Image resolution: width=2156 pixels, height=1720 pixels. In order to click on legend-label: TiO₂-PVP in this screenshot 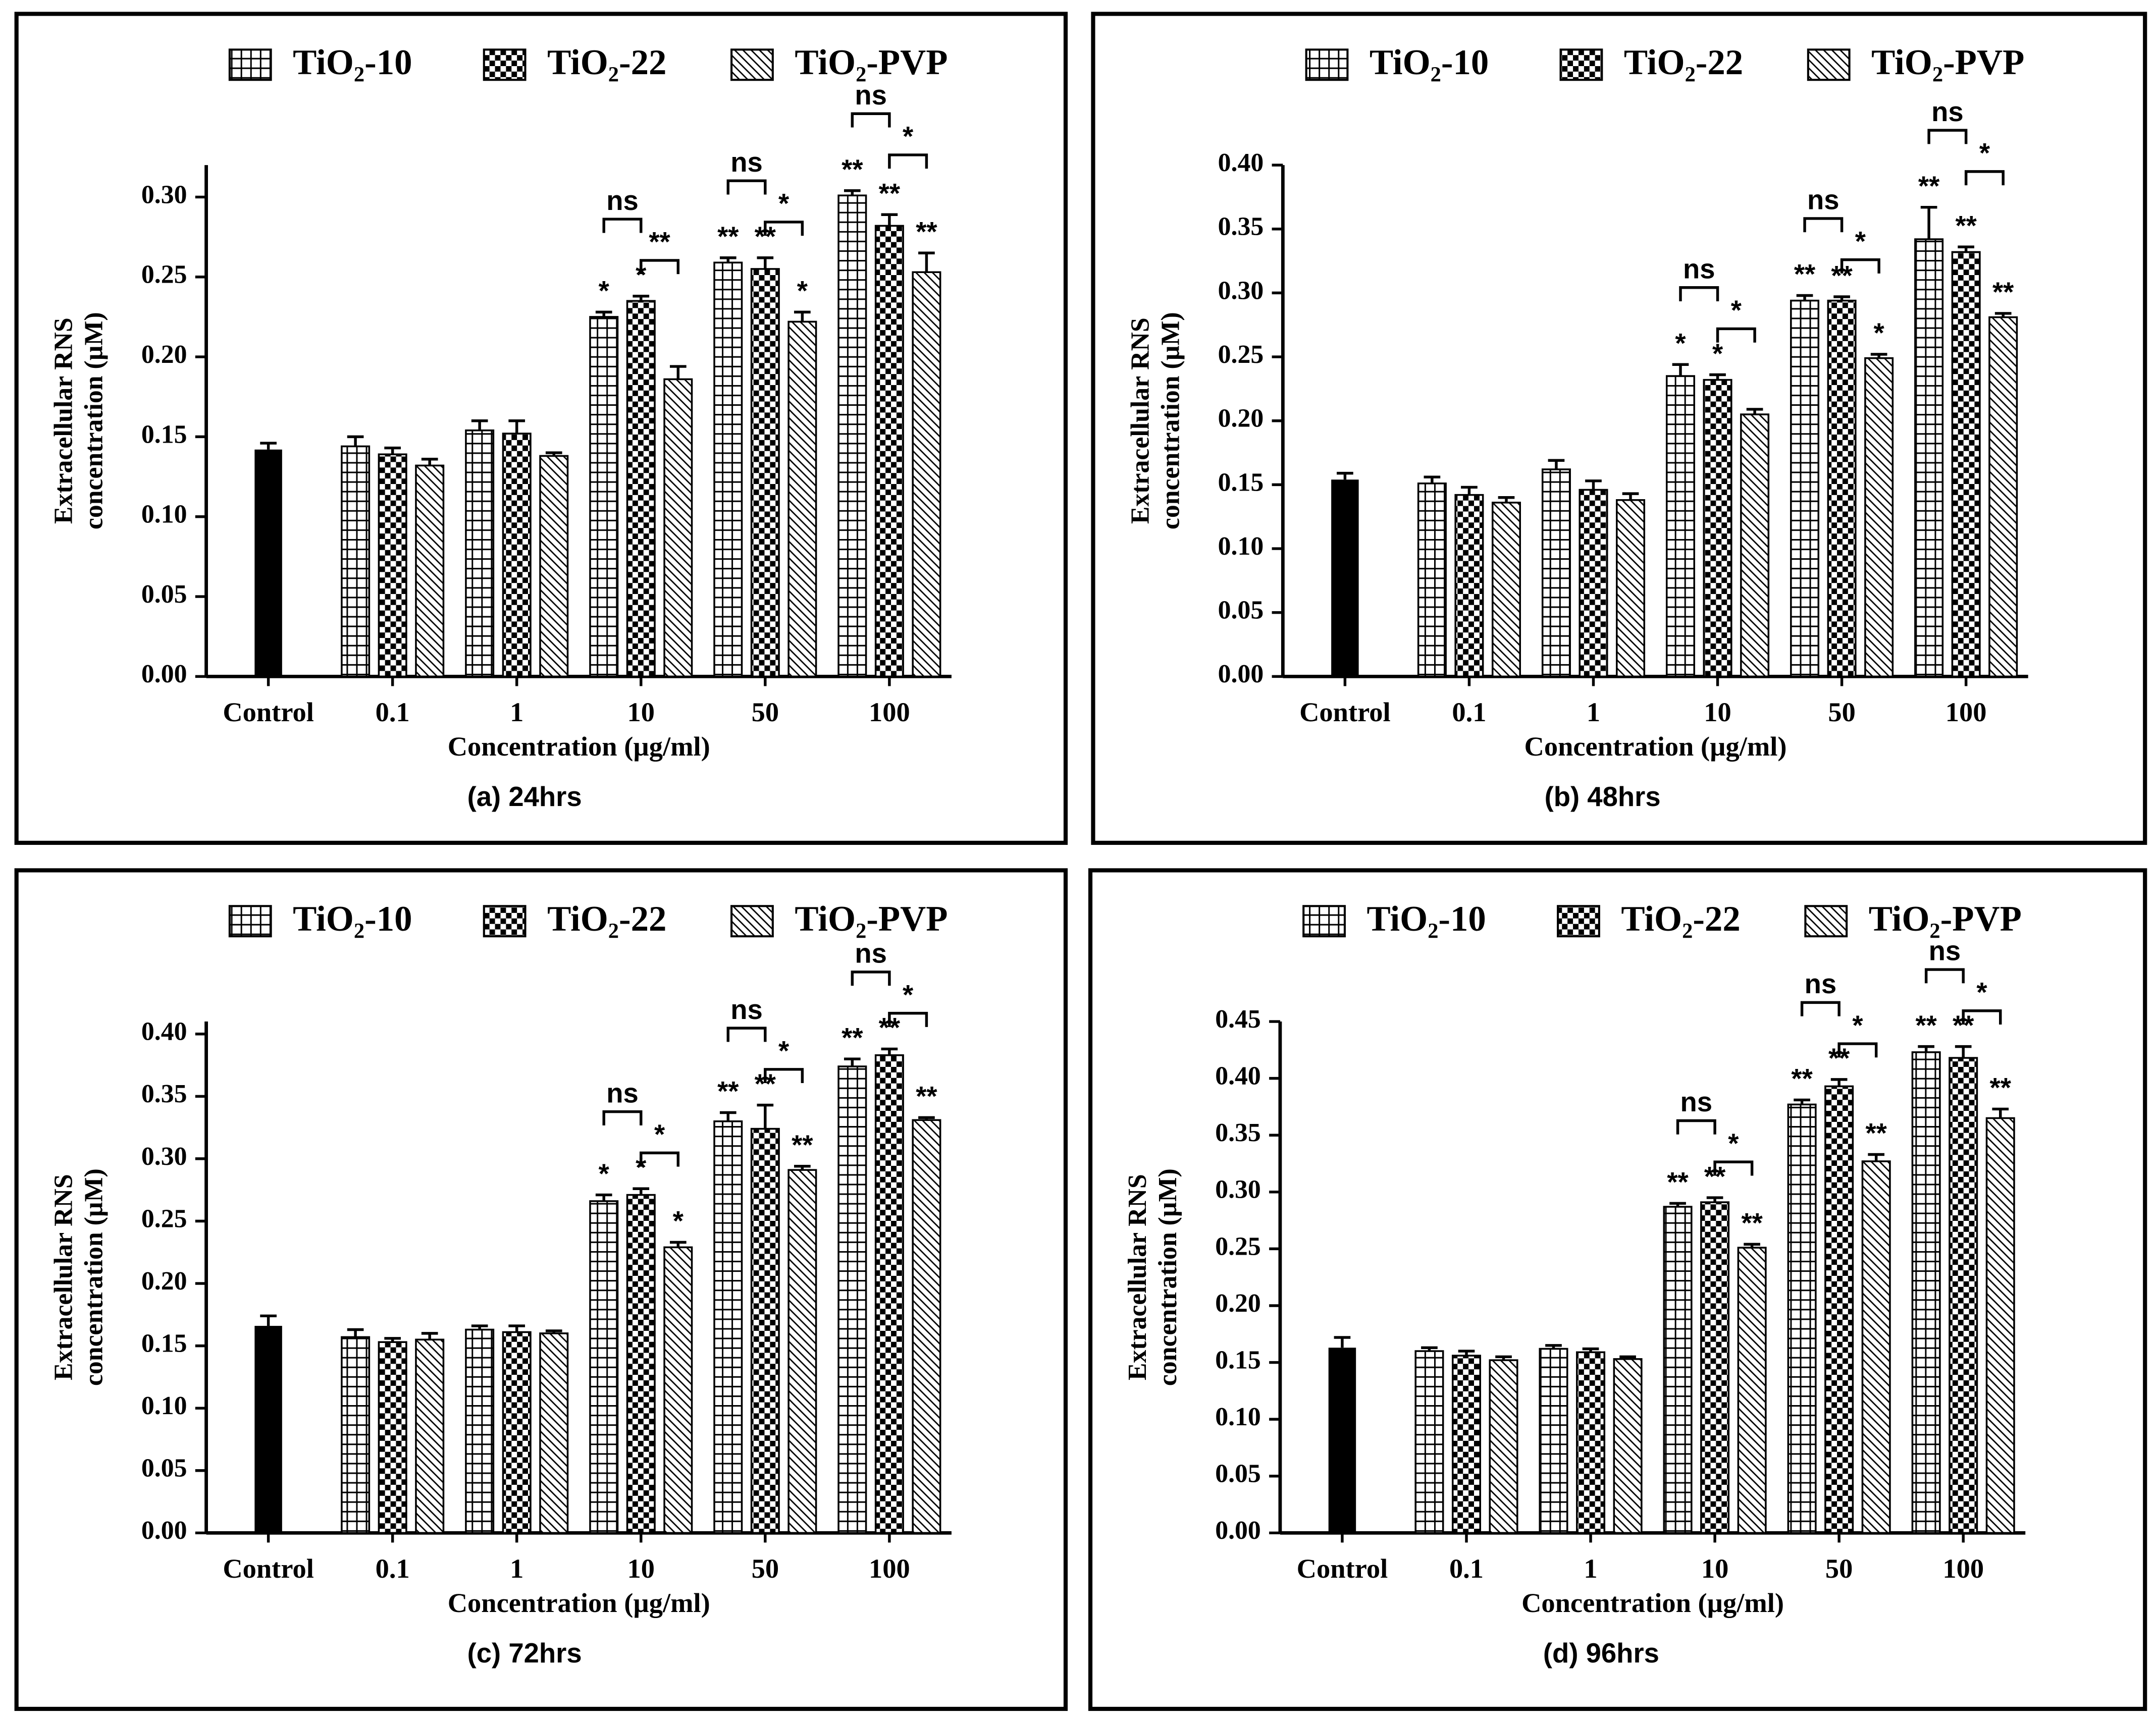, I will do `click(871, 919)`.